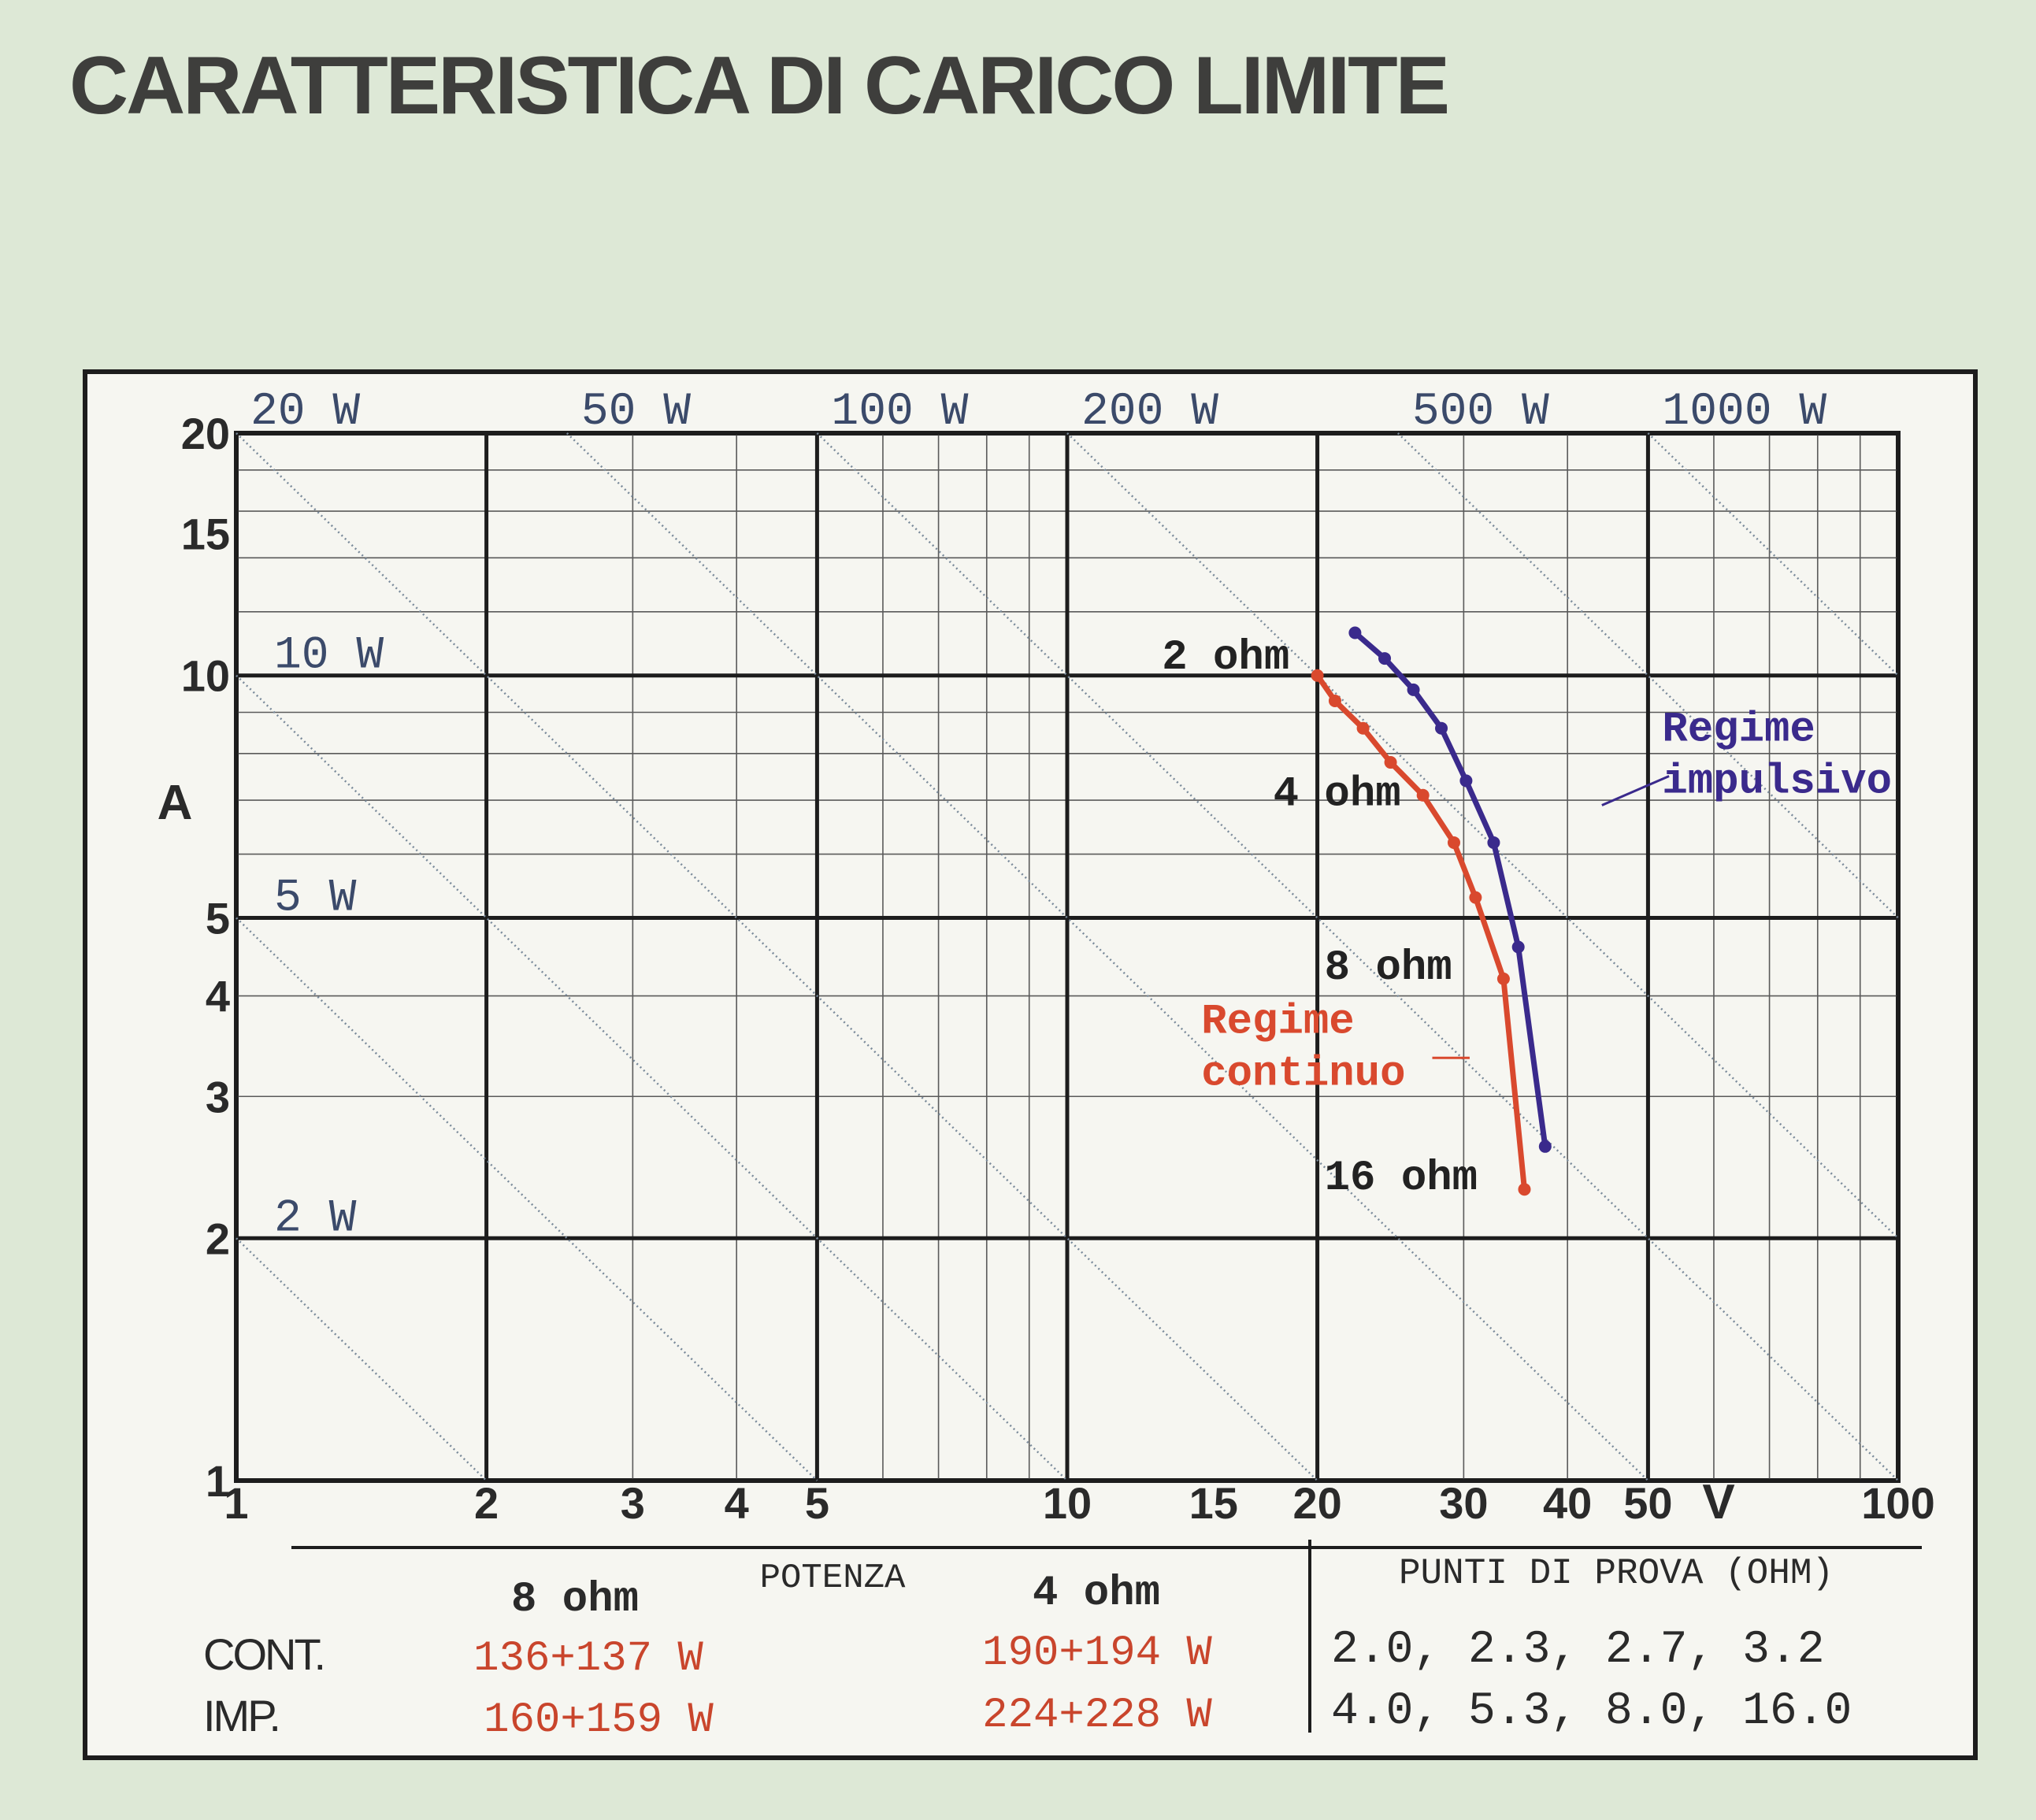 The image size is (2036, 1820). What do you see at coordinates (1591, 1711) in the screenshot?
I see `imp-punti-value: 4.0, 5.3, 8.0, 16.0` at bounding box center [1591, 1711].